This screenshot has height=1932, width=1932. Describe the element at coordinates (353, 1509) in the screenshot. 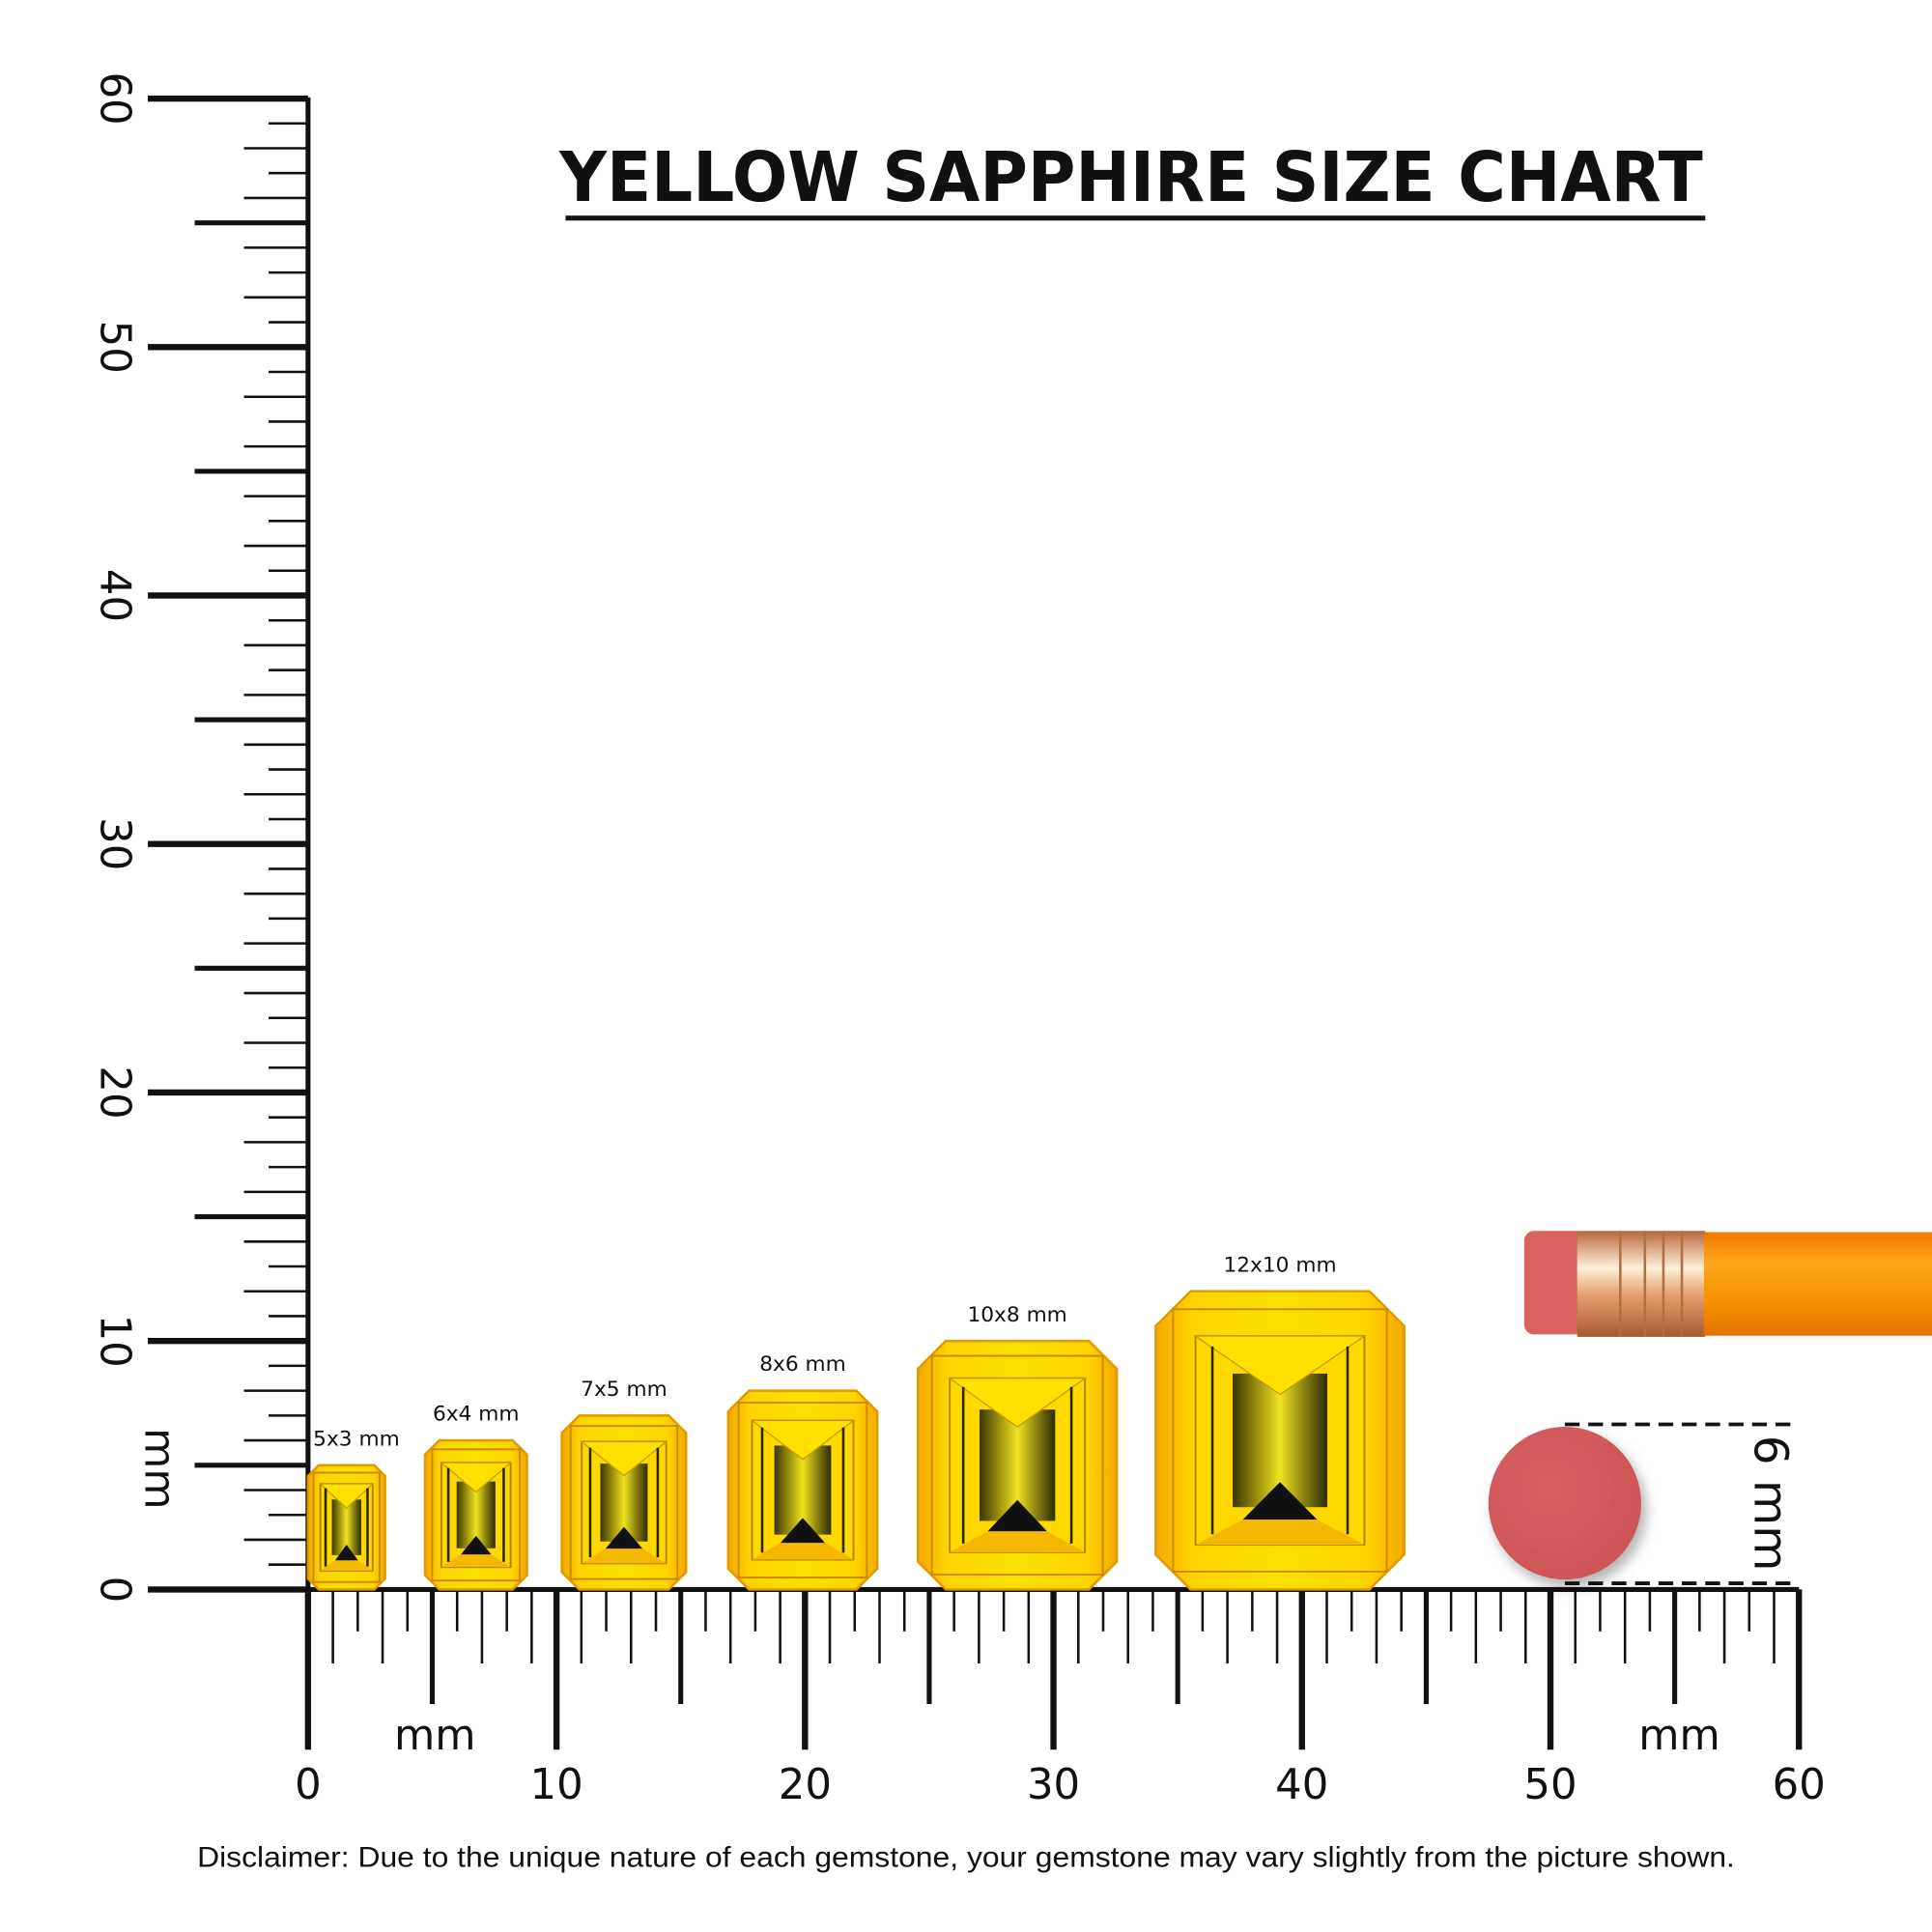

I see `gem-5x3mm: 5x3 mm` at that location.